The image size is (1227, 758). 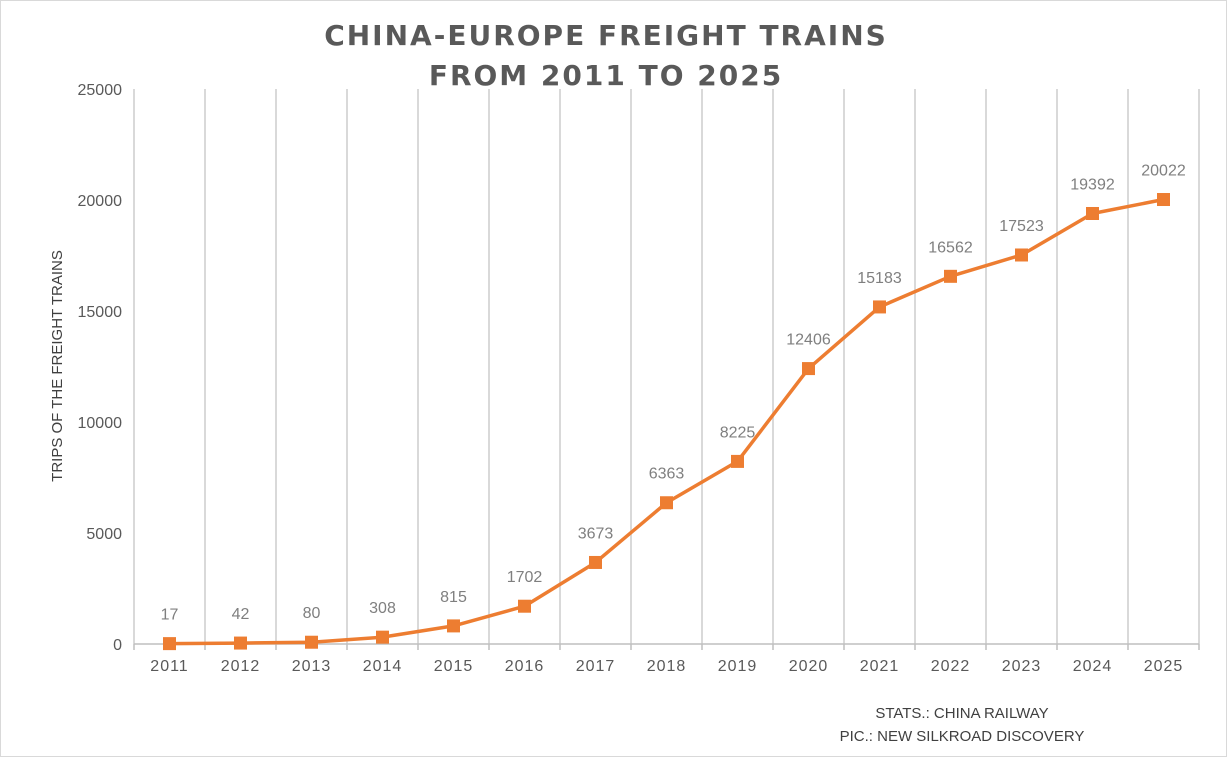 What do you see at coordinates (809, 666) in the screenshot?
I see `x-tick-label: 2020` at bounding box center [809, 666].